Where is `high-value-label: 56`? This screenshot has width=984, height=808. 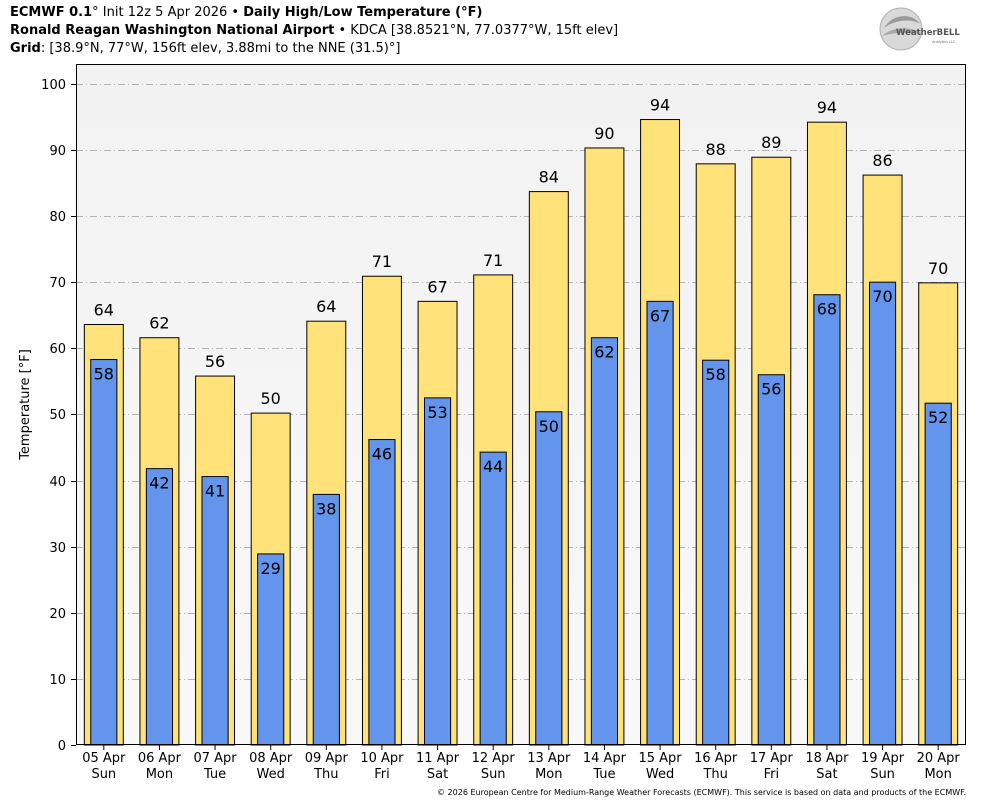
high-value-label: 56 is located at coordinates (215, 361).